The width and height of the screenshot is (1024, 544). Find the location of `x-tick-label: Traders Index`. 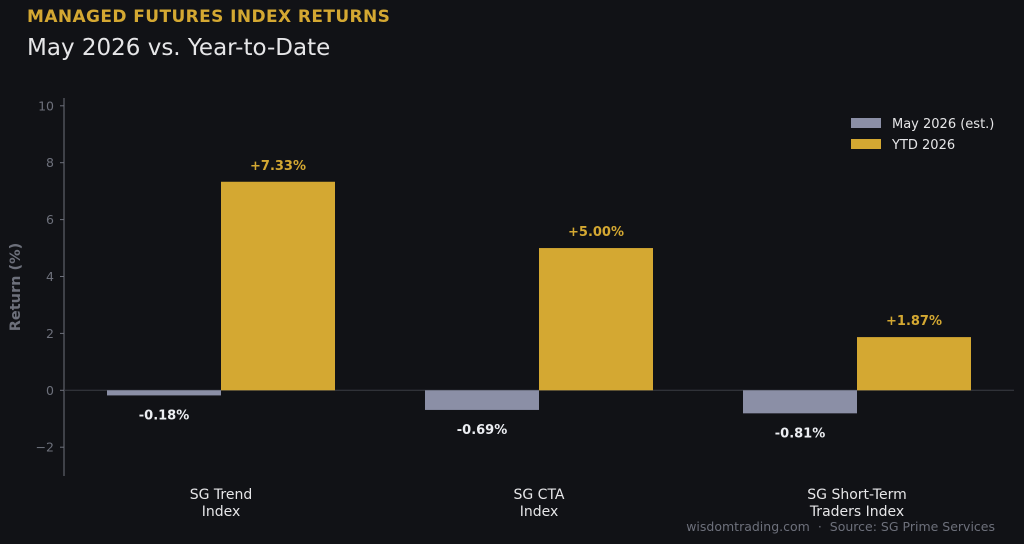

x-tick-label: Traders Index is located at coordinates (856, 512).